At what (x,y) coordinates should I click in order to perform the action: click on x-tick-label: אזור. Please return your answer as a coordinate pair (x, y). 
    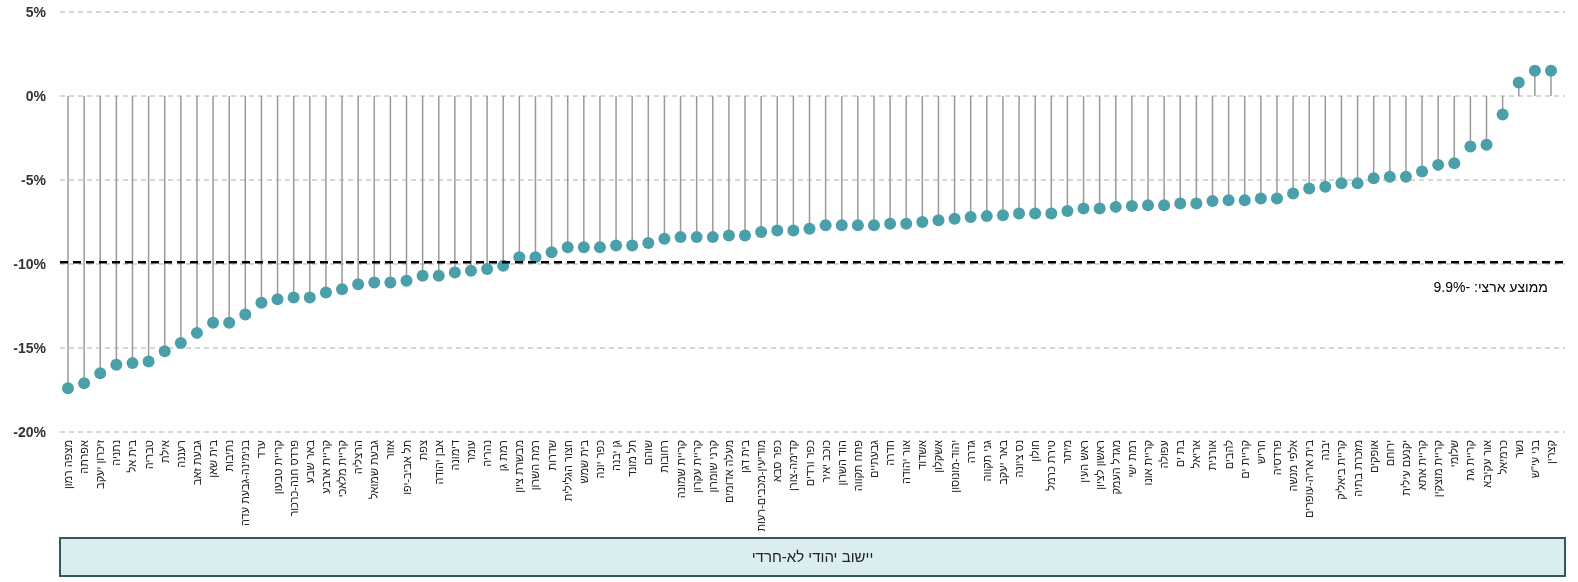
    Looking at the image, I should click on (390, 449).